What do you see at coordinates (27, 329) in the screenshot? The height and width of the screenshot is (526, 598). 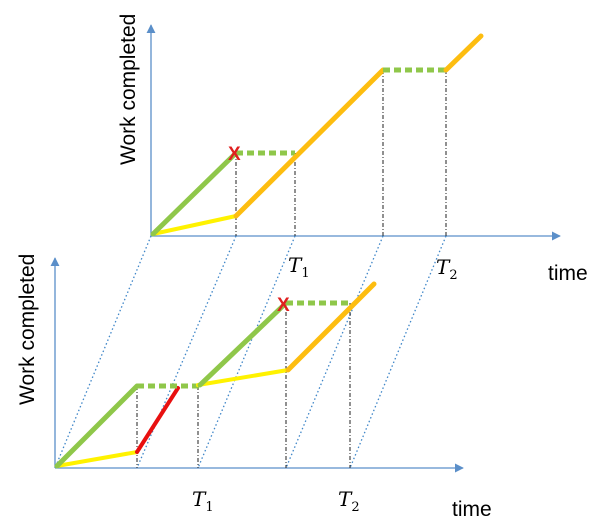 I see `bottom-y-axis-label: Work completed` at bounding box center [27, 329].